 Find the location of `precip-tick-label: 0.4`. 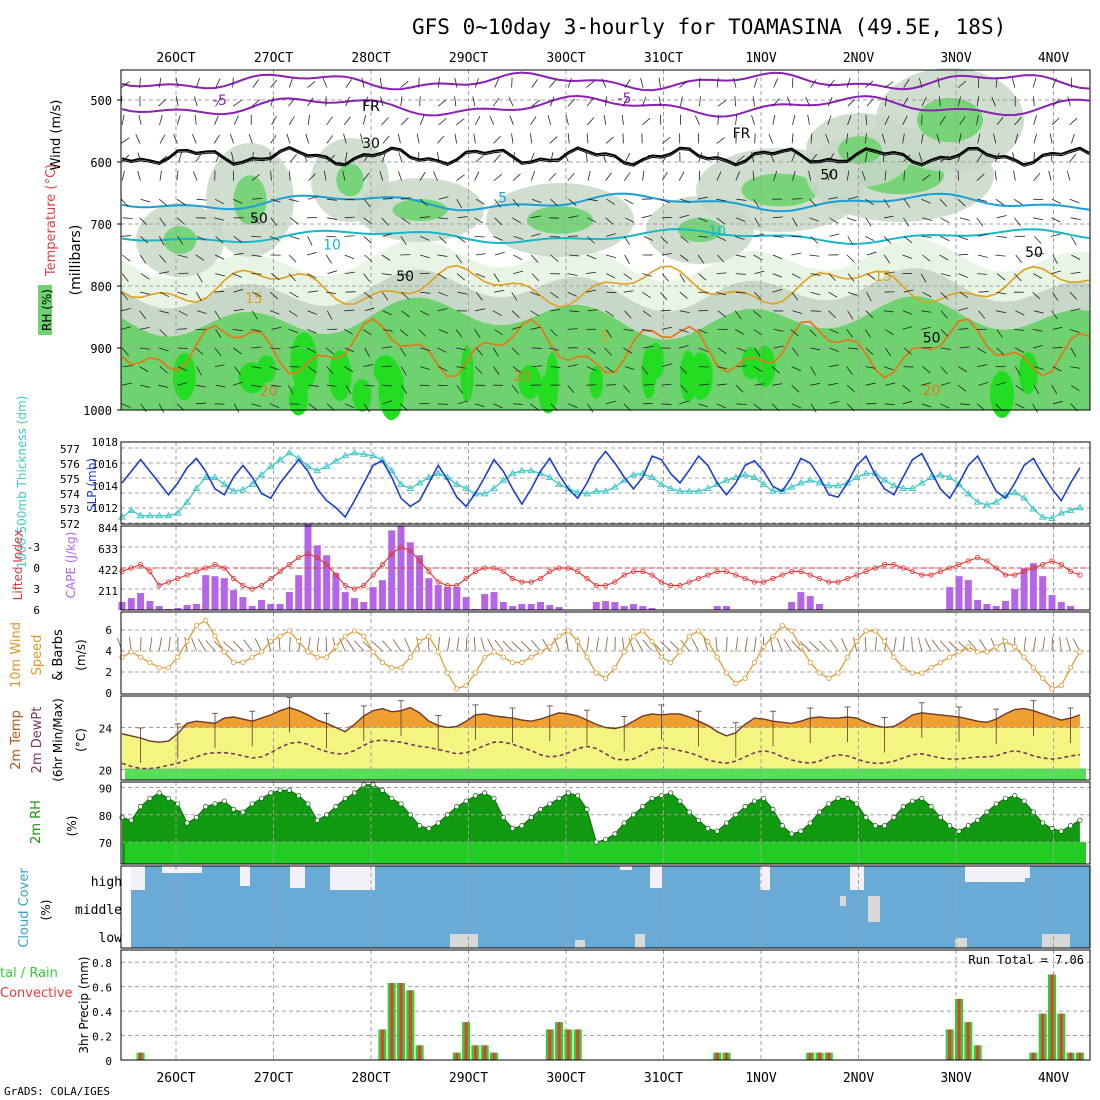

precip-tick-label: 0.4 is located at coordinates (102, 1012).